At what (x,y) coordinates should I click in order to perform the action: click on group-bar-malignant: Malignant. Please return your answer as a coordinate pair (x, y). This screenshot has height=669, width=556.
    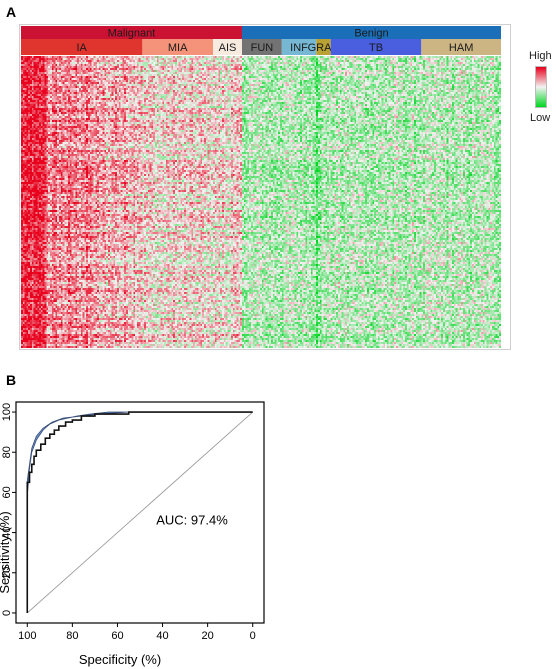
    Looking at the image, I should click on (131, 33).